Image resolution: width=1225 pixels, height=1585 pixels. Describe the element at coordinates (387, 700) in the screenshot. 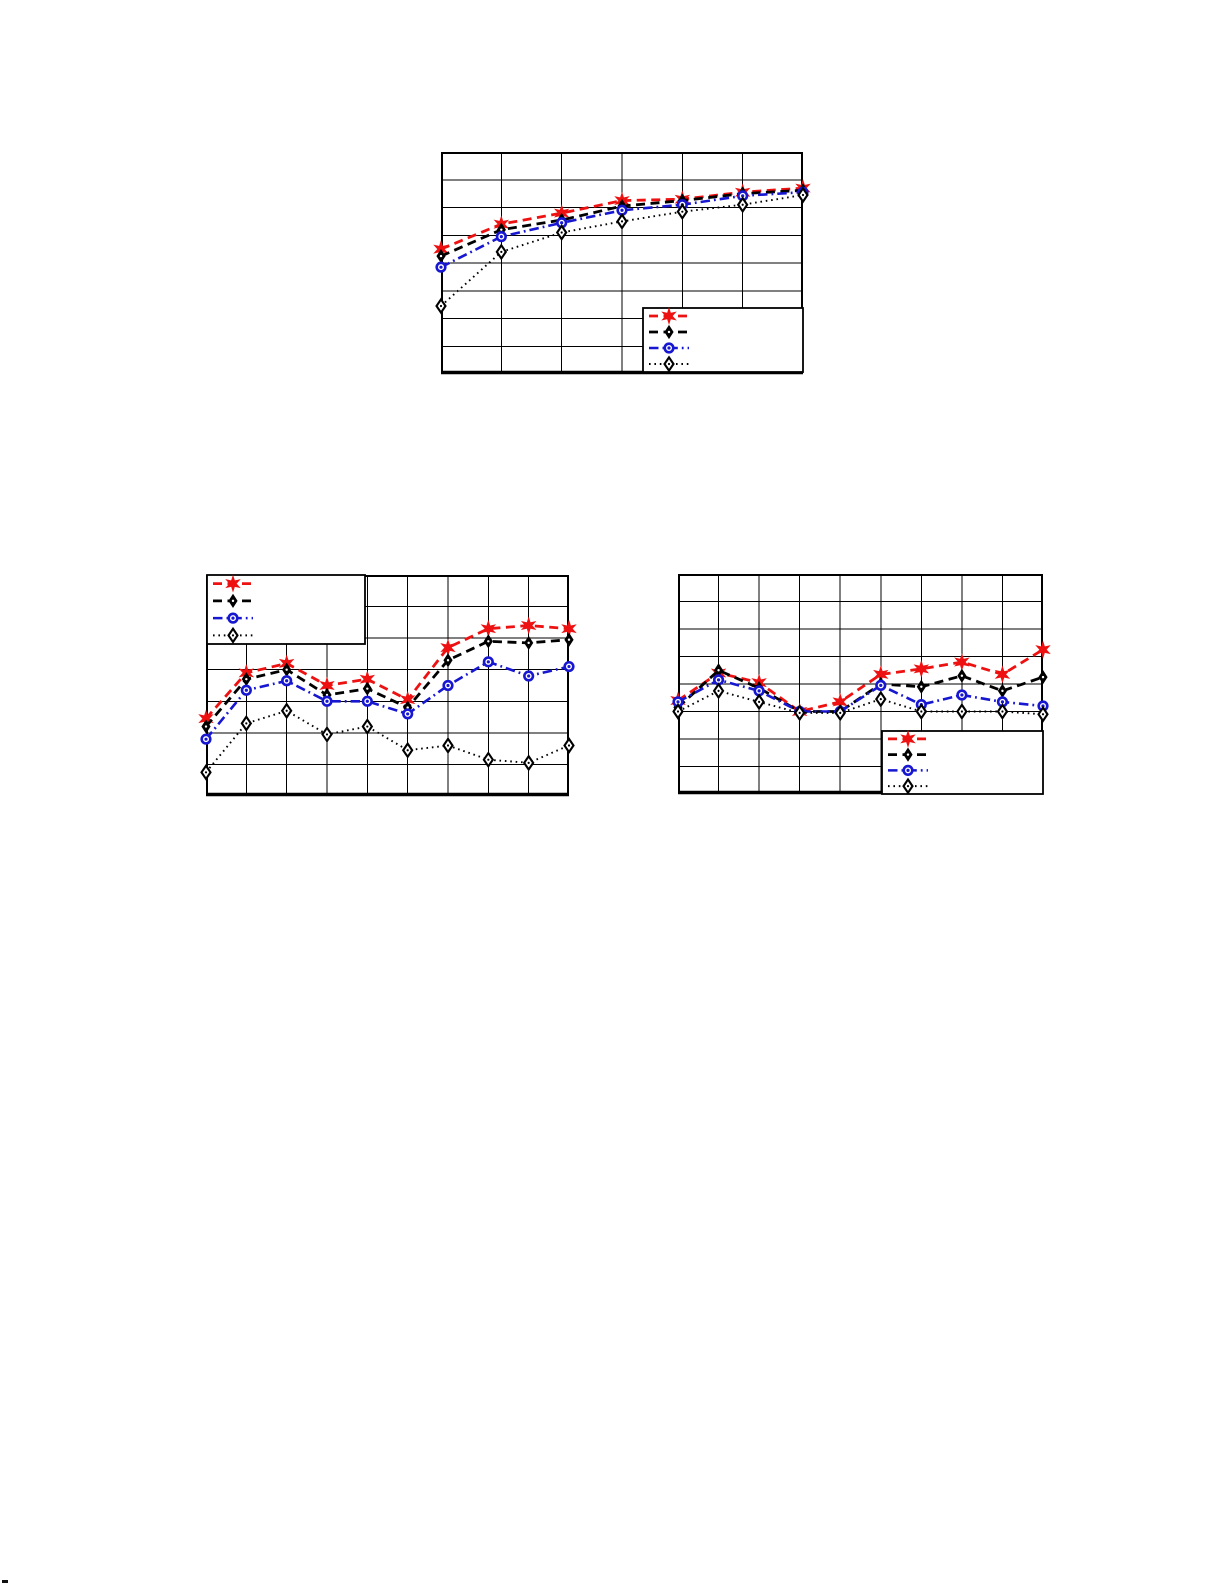

I see `series-blue-circle-dashdot` at that location.